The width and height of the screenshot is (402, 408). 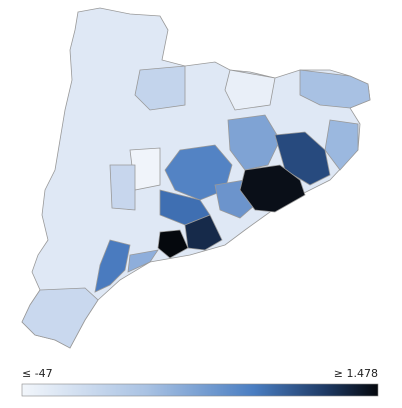 I want to click on legend-color-bar, so click(x=200, y=390).